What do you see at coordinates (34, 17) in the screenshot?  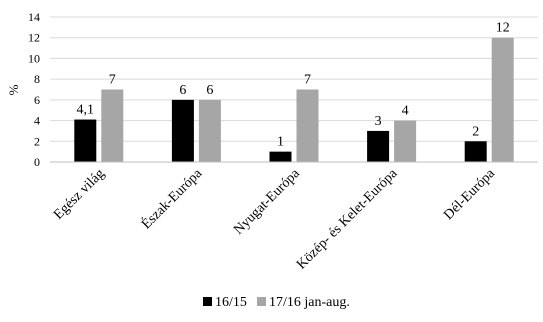 I see `y-tick-label: 14` at bounding box center [34, 17].